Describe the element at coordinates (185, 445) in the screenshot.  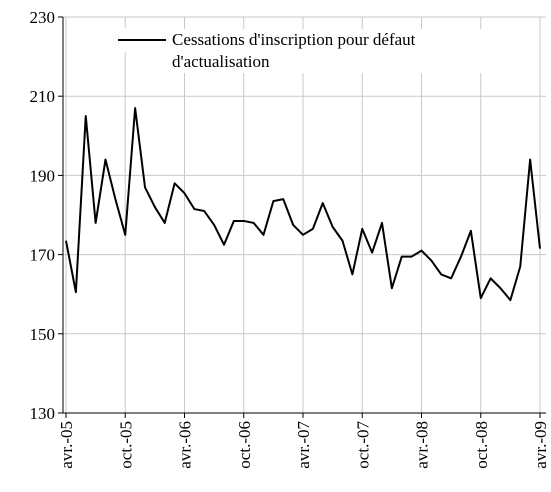
I see `x-tick-label: avr.-06` at that location.